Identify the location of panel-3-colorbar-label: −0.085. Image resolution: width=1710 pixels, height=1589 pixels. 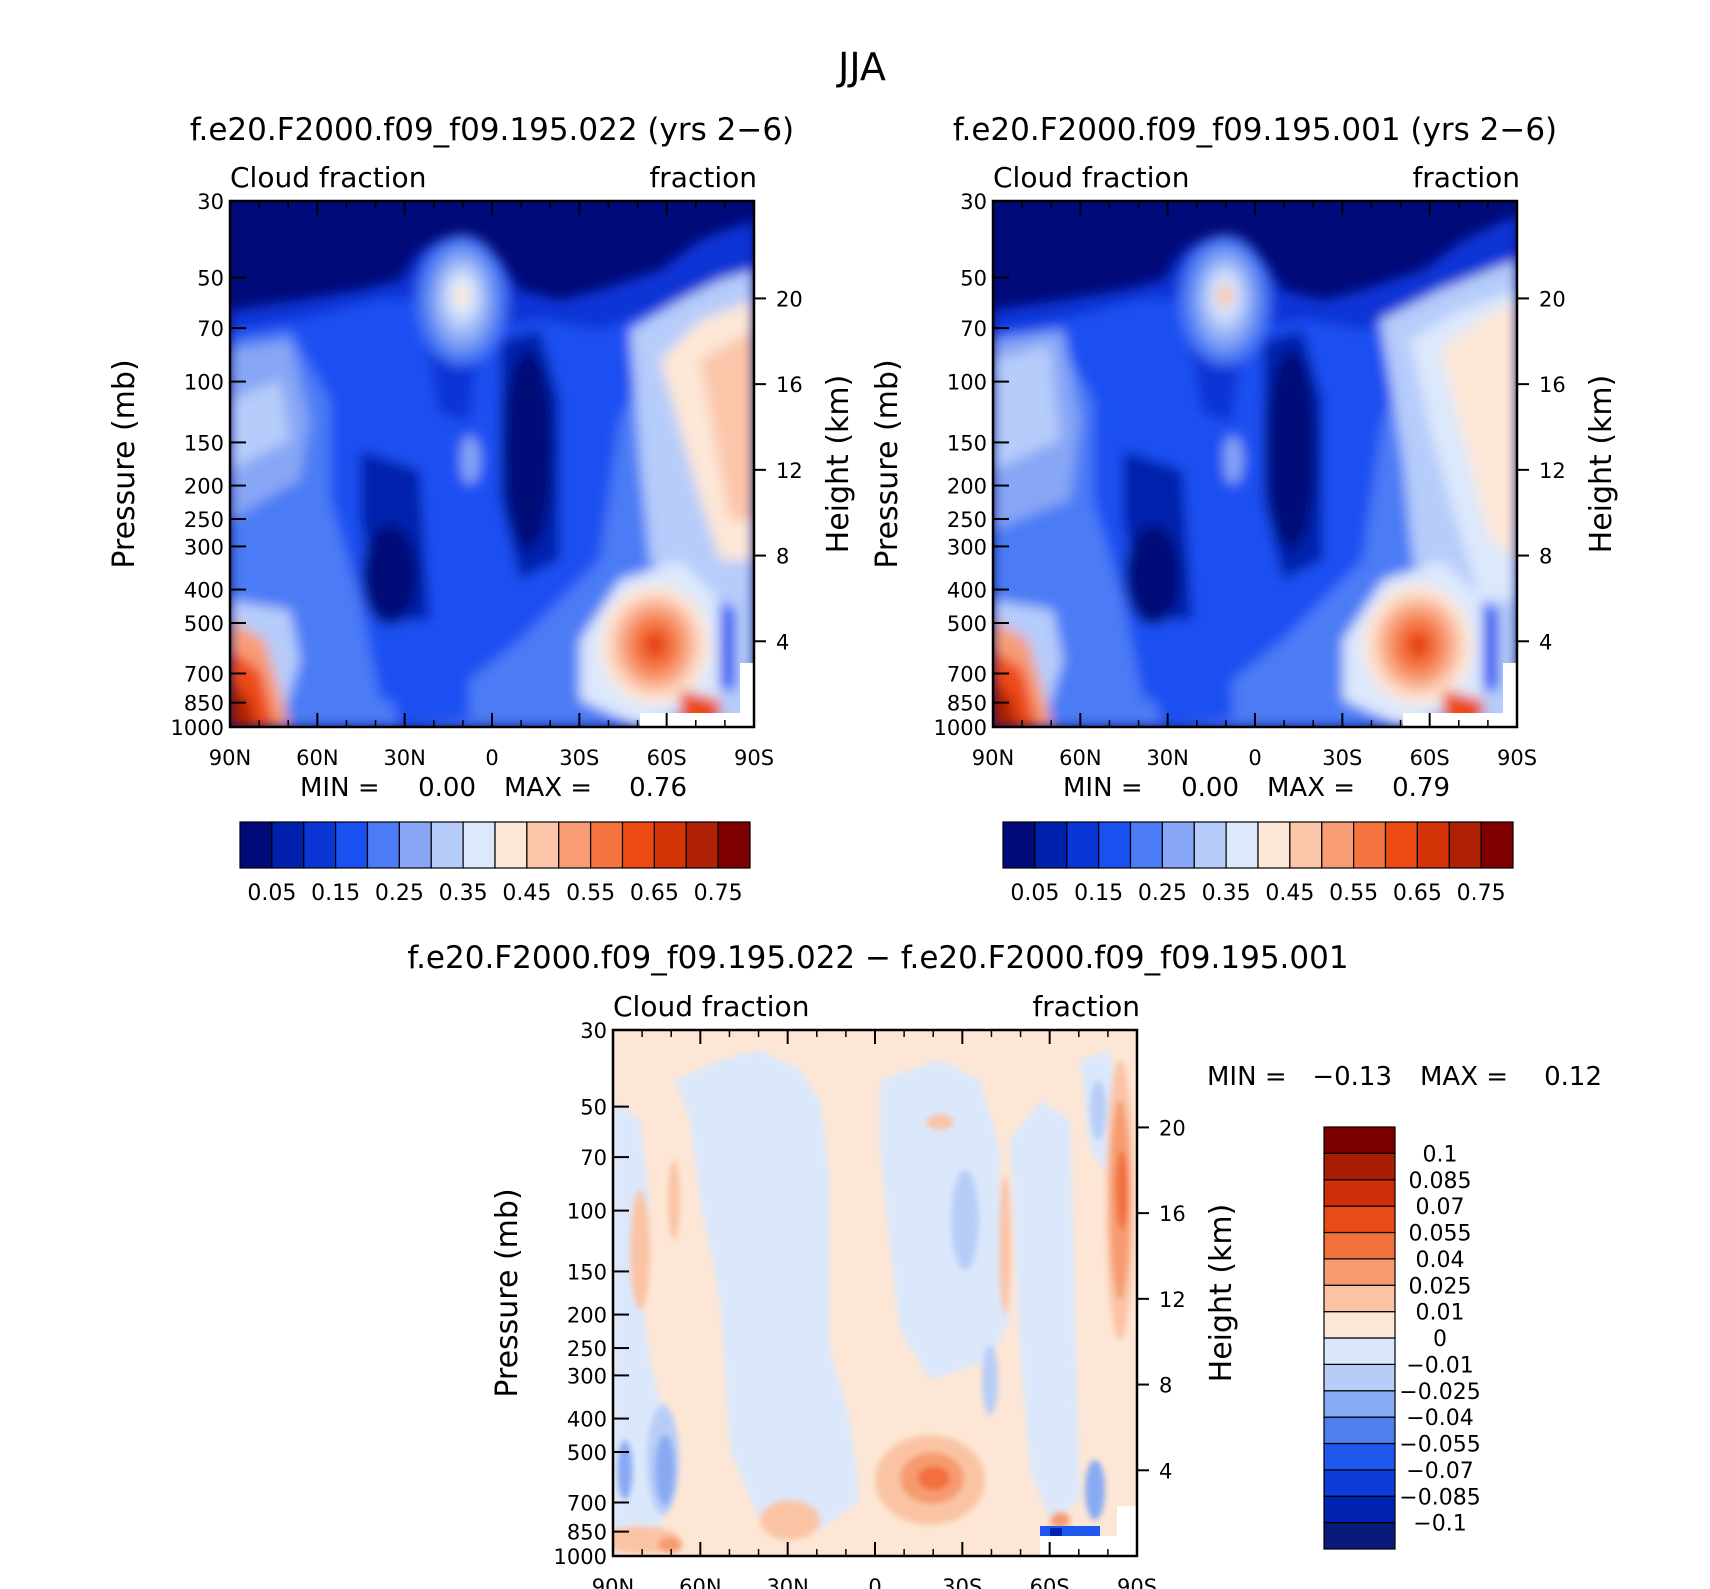
(1439, 1497).